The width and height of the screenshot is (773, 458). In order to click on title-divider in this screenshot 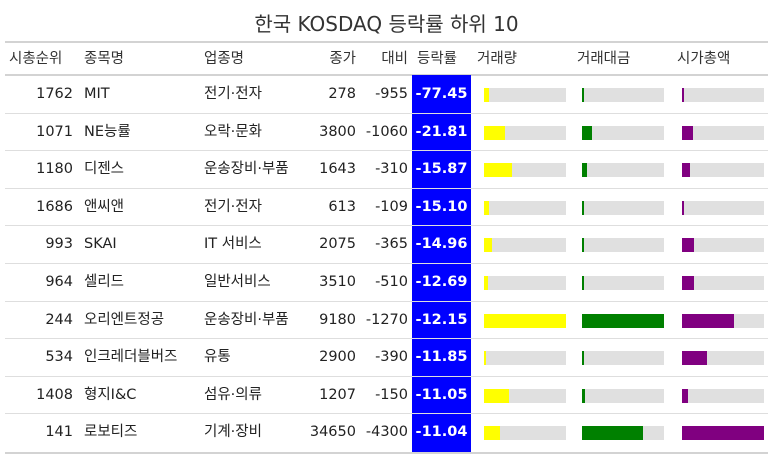, I will do `click(386, 42)`.